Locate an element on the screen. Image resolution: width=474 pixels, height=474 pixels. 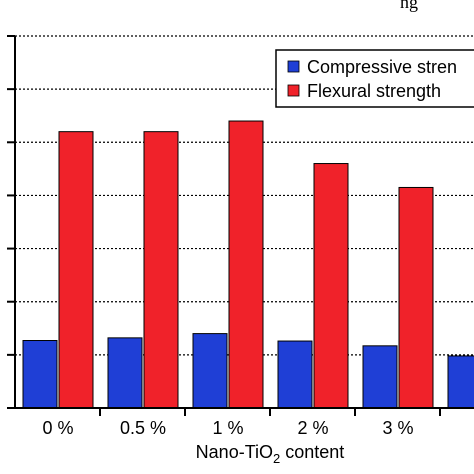
x-axis-title-suffix: content is located at coordinates (312, 452).